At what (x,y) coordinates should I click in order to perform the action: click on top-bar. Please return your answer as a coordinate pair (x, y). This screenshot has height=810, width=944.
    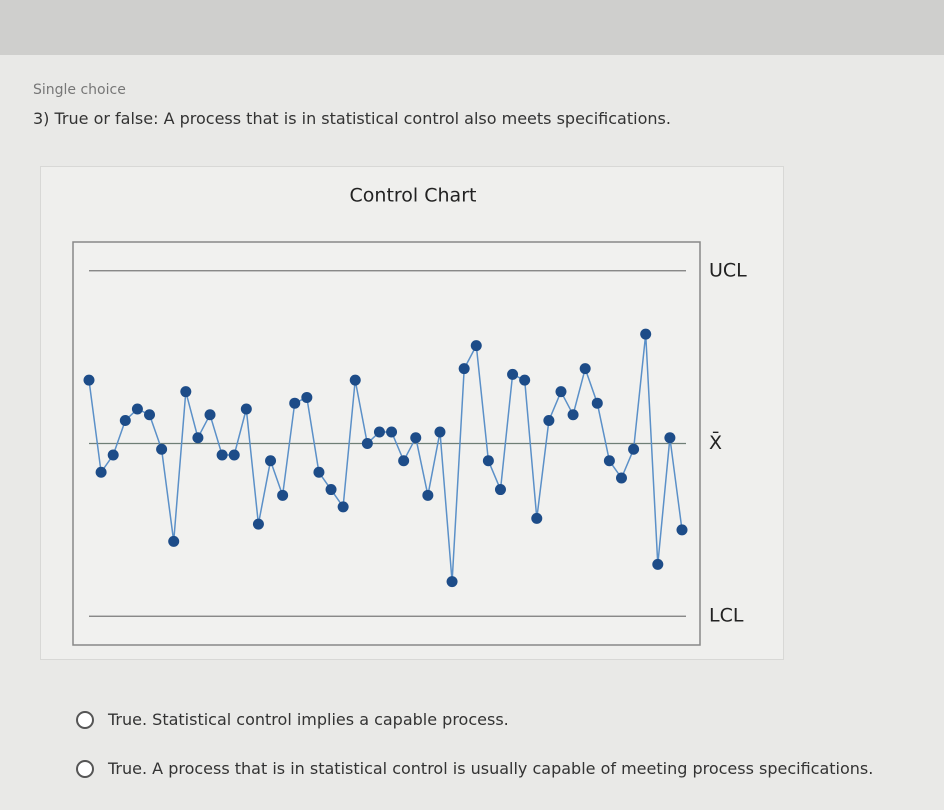
    Looking at the image, I should click on (472, 27).